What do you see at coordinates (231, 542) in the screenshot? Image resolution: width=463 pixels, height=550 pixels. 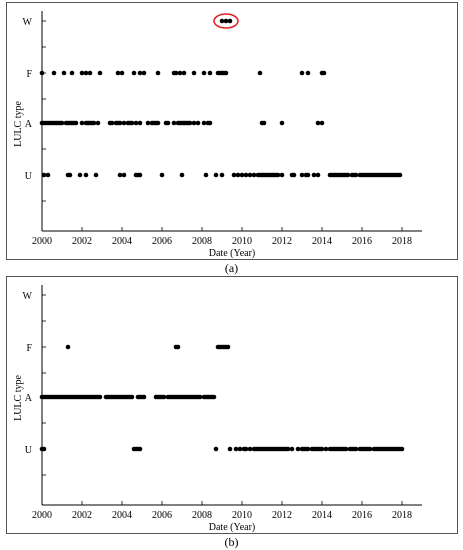 I see `panel-caption-b: (b)` at bounding box center [231, 542].